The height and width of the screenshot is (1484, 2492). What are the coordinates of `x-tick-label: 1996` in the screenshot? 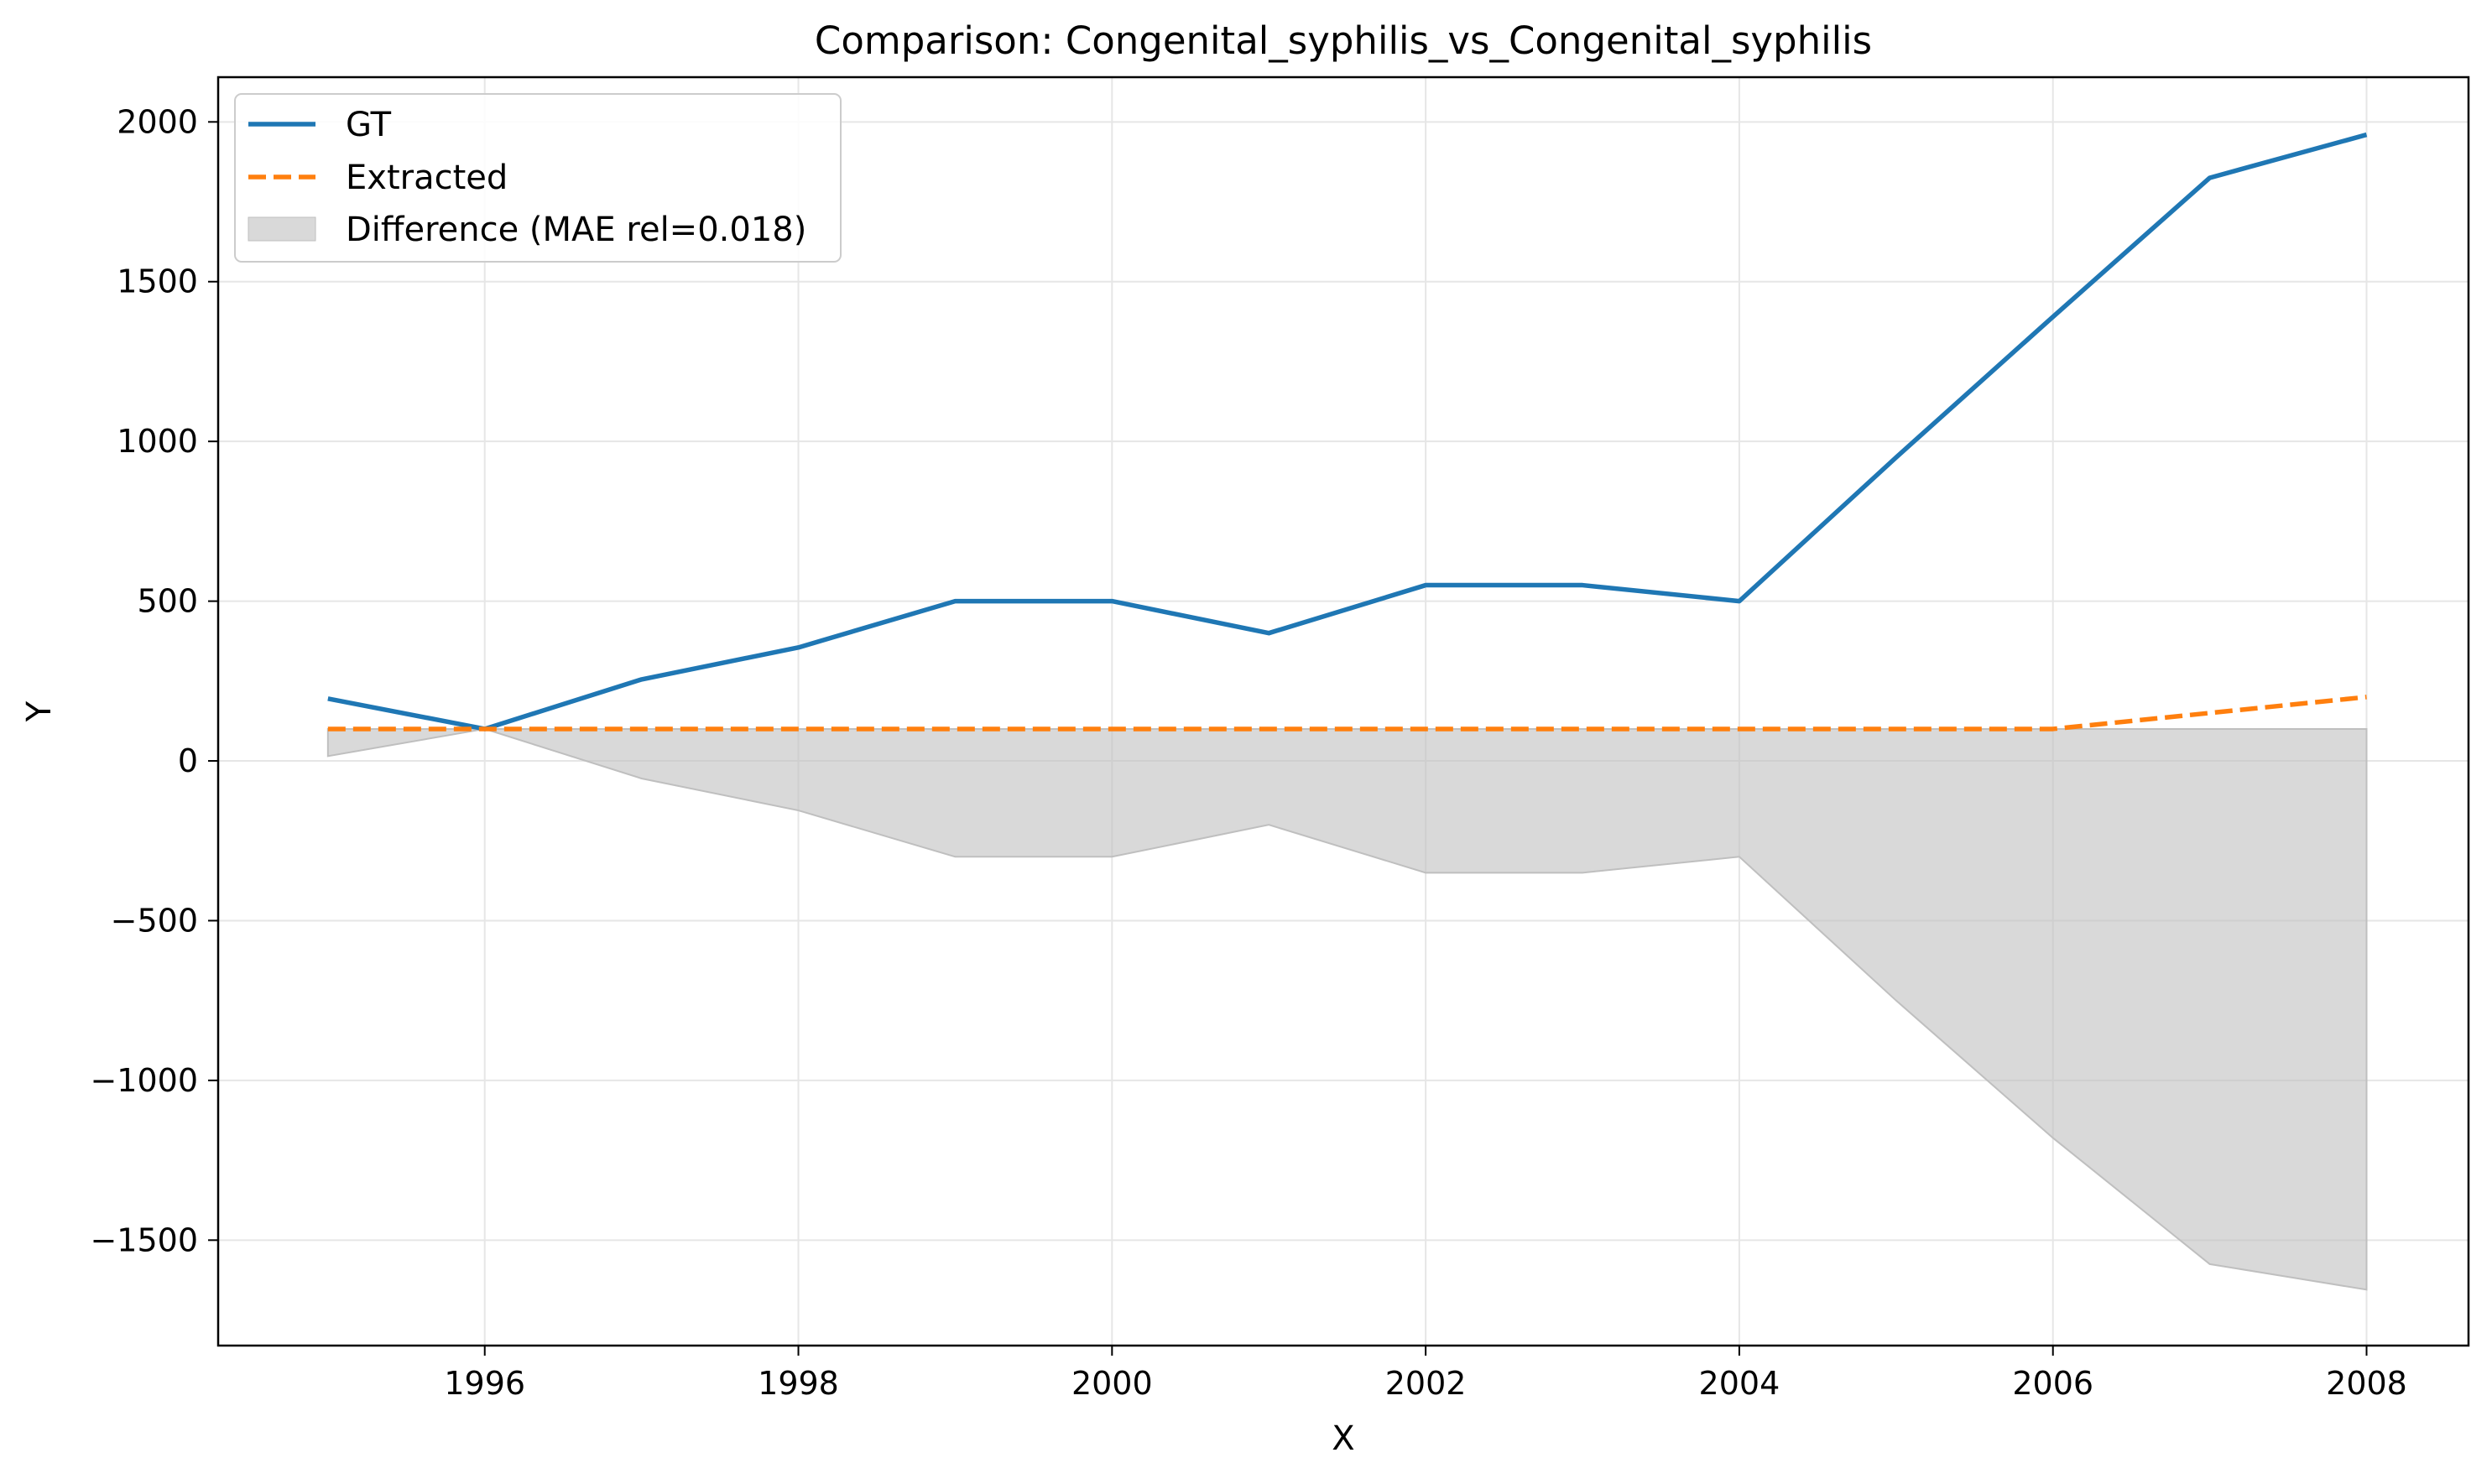 It's located at (485, 1383).